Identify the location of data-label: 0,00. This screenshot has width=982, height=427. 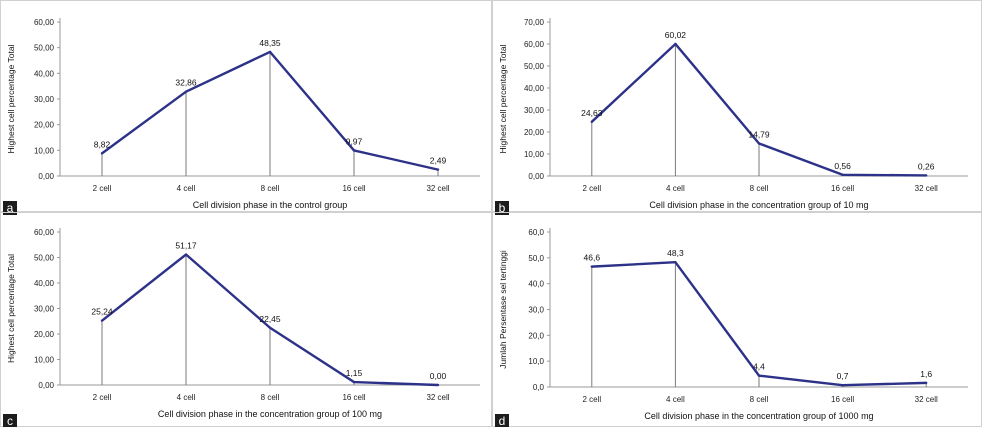
(438, 376).